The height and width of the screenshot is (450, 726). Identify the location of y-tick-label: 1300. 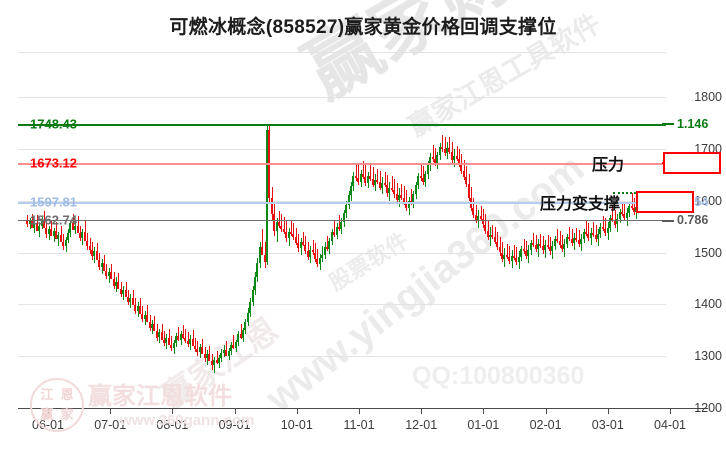
(708, 356).